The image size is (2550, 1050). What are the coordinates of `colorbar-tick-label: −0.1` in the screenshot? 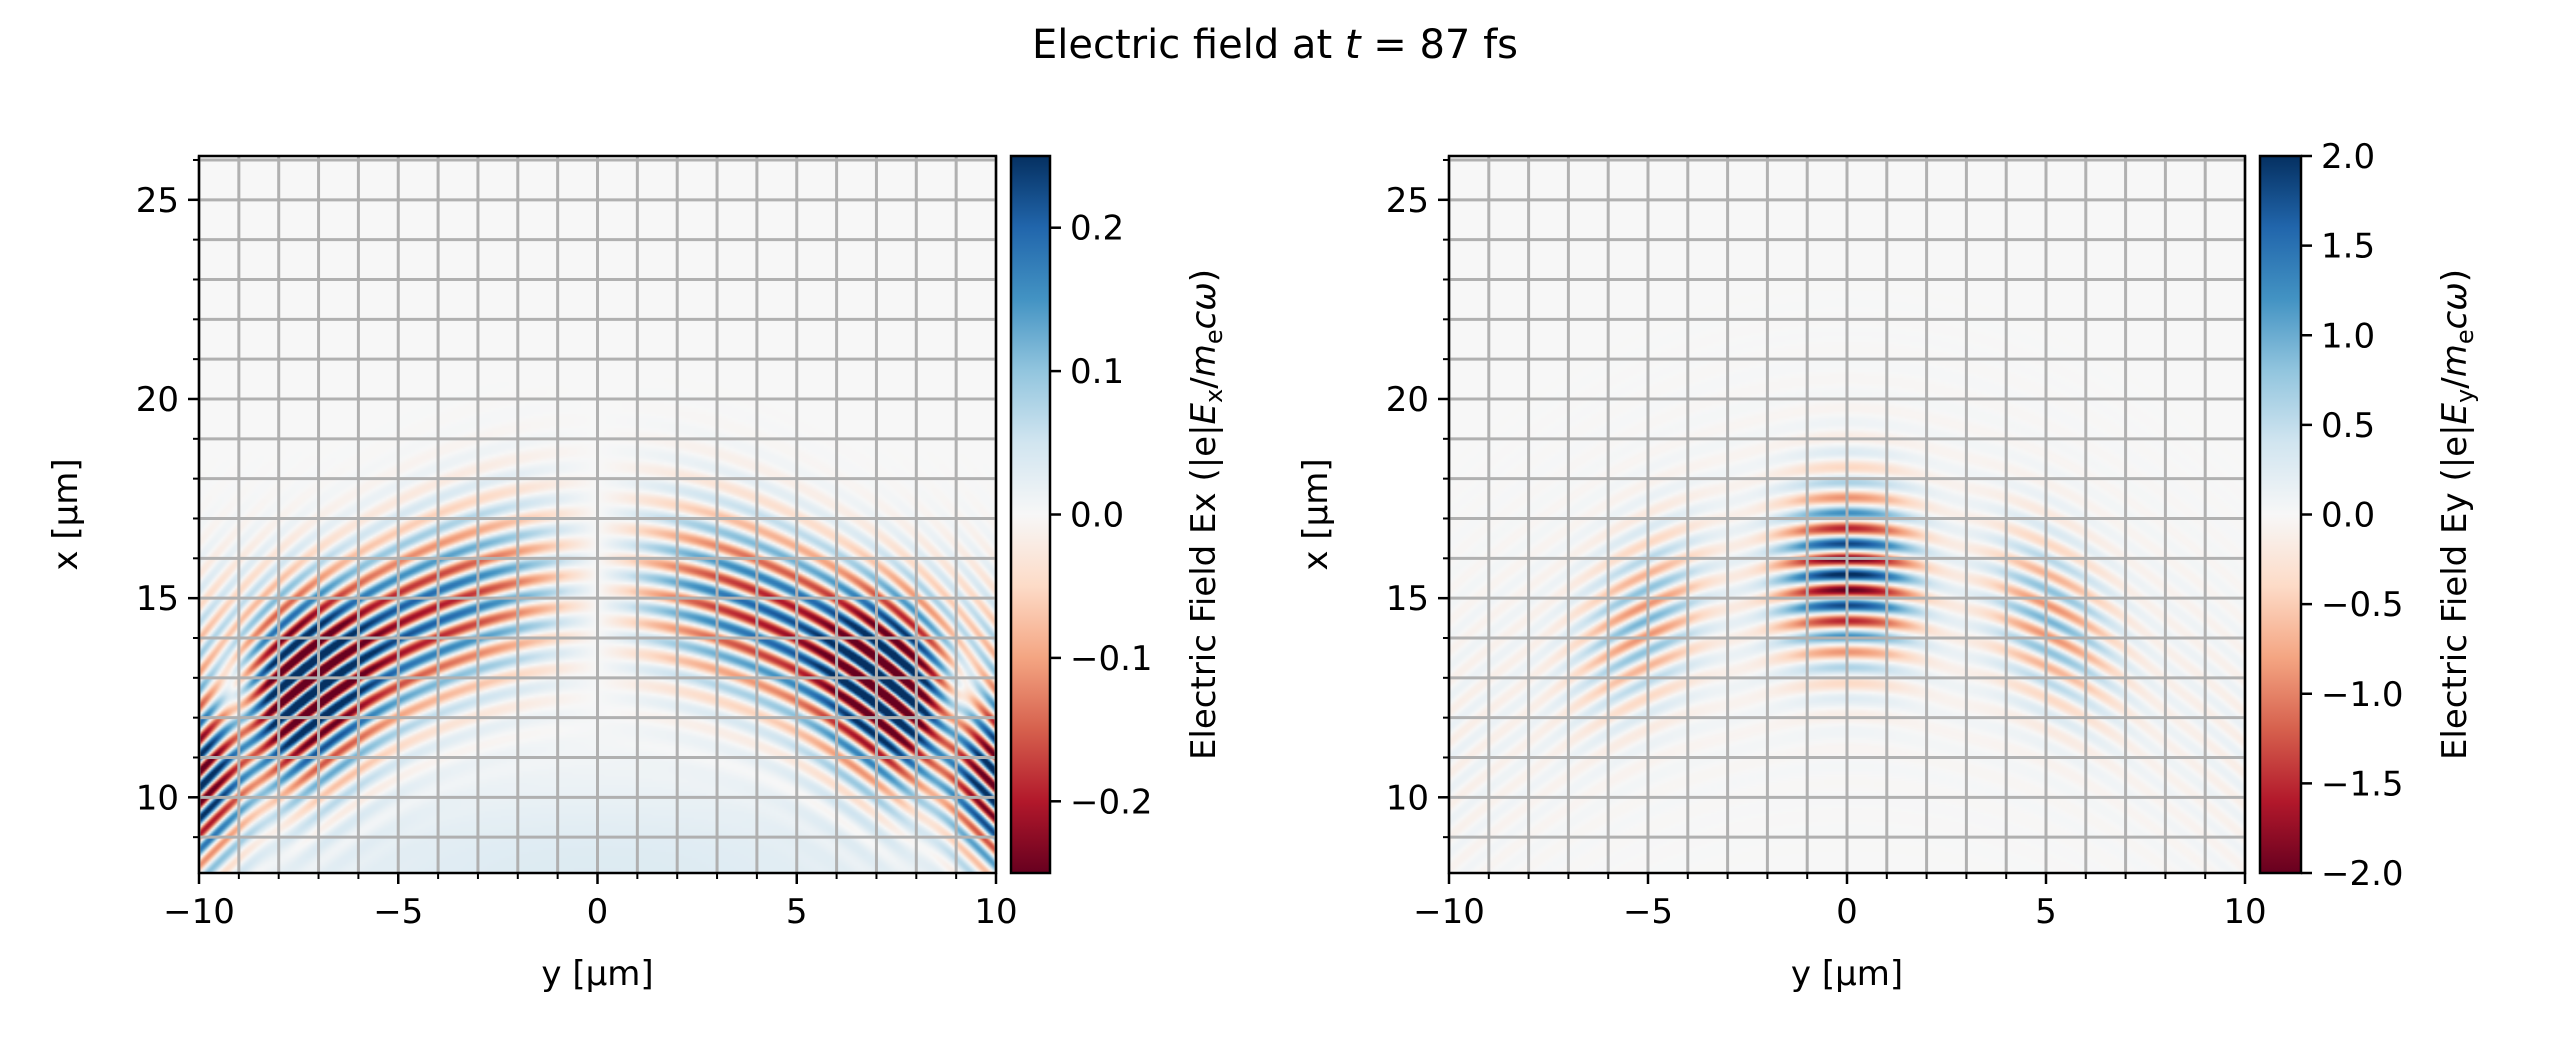 It's located at (1111, 659).